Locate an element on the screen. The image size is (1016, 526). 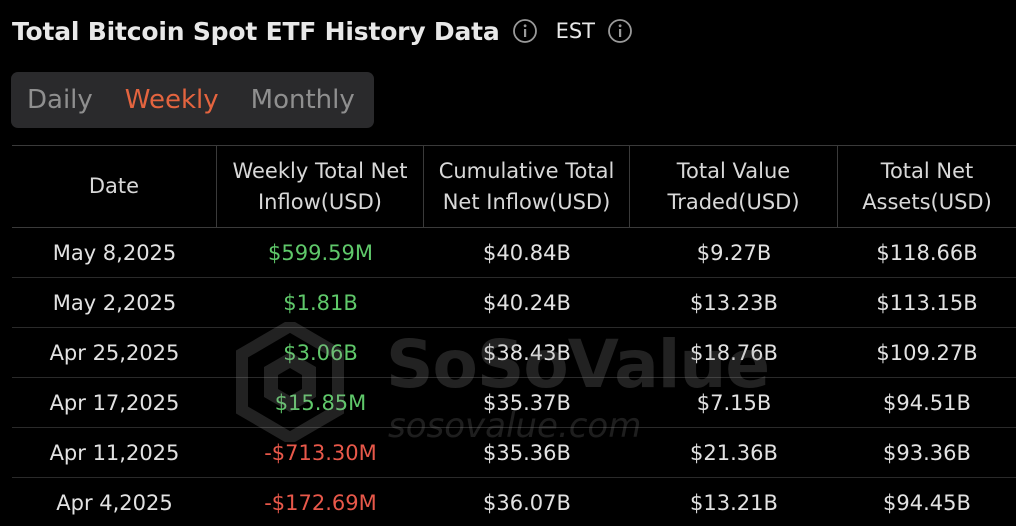
net-assets-cell: $109.27B is located at coordinates (927, 352).